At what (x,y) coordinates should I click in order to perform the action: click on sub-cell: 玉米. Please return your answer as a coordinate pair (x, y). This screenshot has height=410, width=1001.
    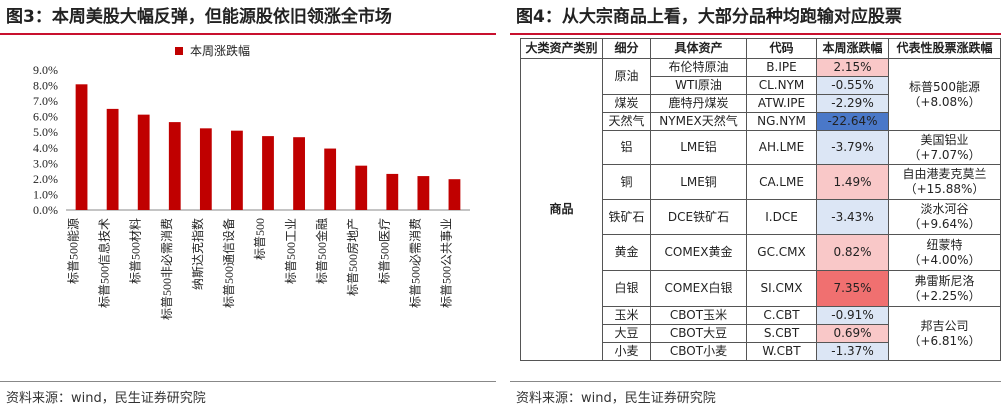
    Looking at the image, I should click on (626, 315).